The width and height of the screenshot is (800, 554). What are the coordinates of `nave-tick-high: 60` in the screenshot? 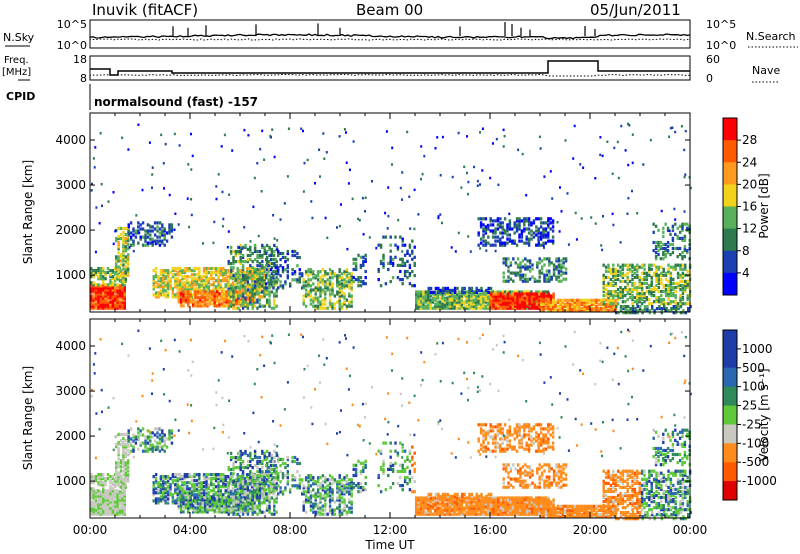 It's located at (713, 59).